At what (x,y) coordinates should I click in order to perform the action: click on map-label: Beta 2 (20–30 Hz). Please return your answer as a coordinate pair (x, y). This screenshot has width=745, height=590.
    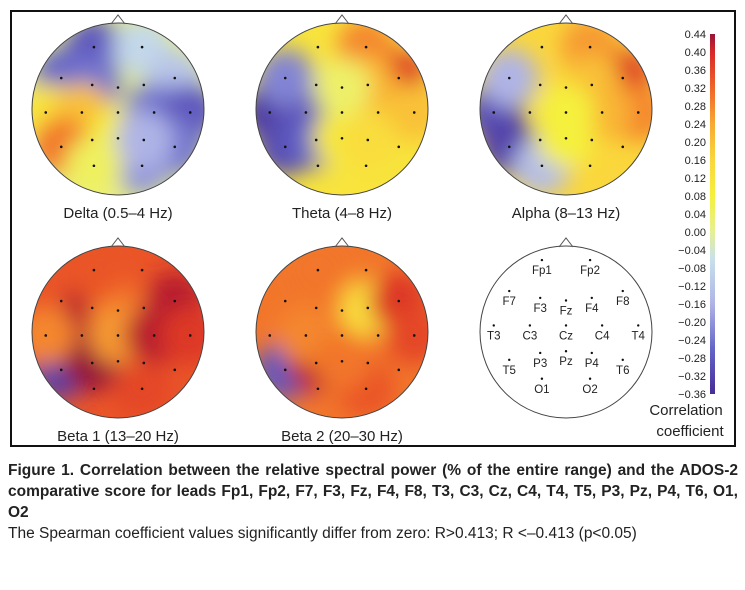
    Looking at the image, I should click on (342, 436).